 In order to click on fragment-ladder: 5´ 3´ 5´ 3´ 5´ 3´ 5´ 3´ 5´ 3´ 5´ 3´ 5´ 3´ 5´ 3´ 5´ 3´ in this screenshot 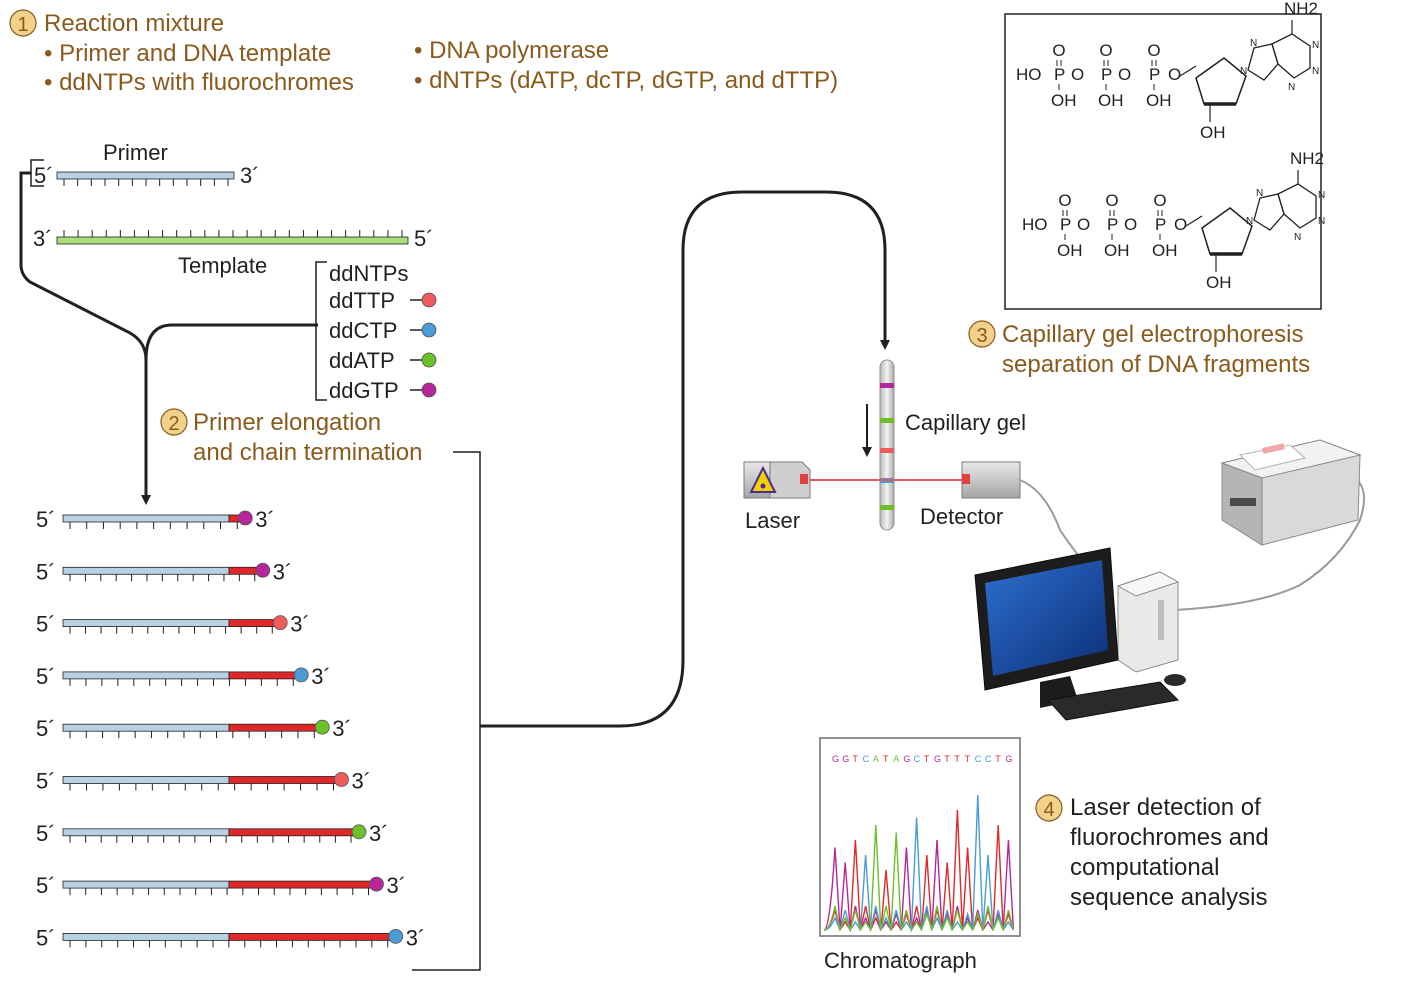, I will do `click(230, 728)`.